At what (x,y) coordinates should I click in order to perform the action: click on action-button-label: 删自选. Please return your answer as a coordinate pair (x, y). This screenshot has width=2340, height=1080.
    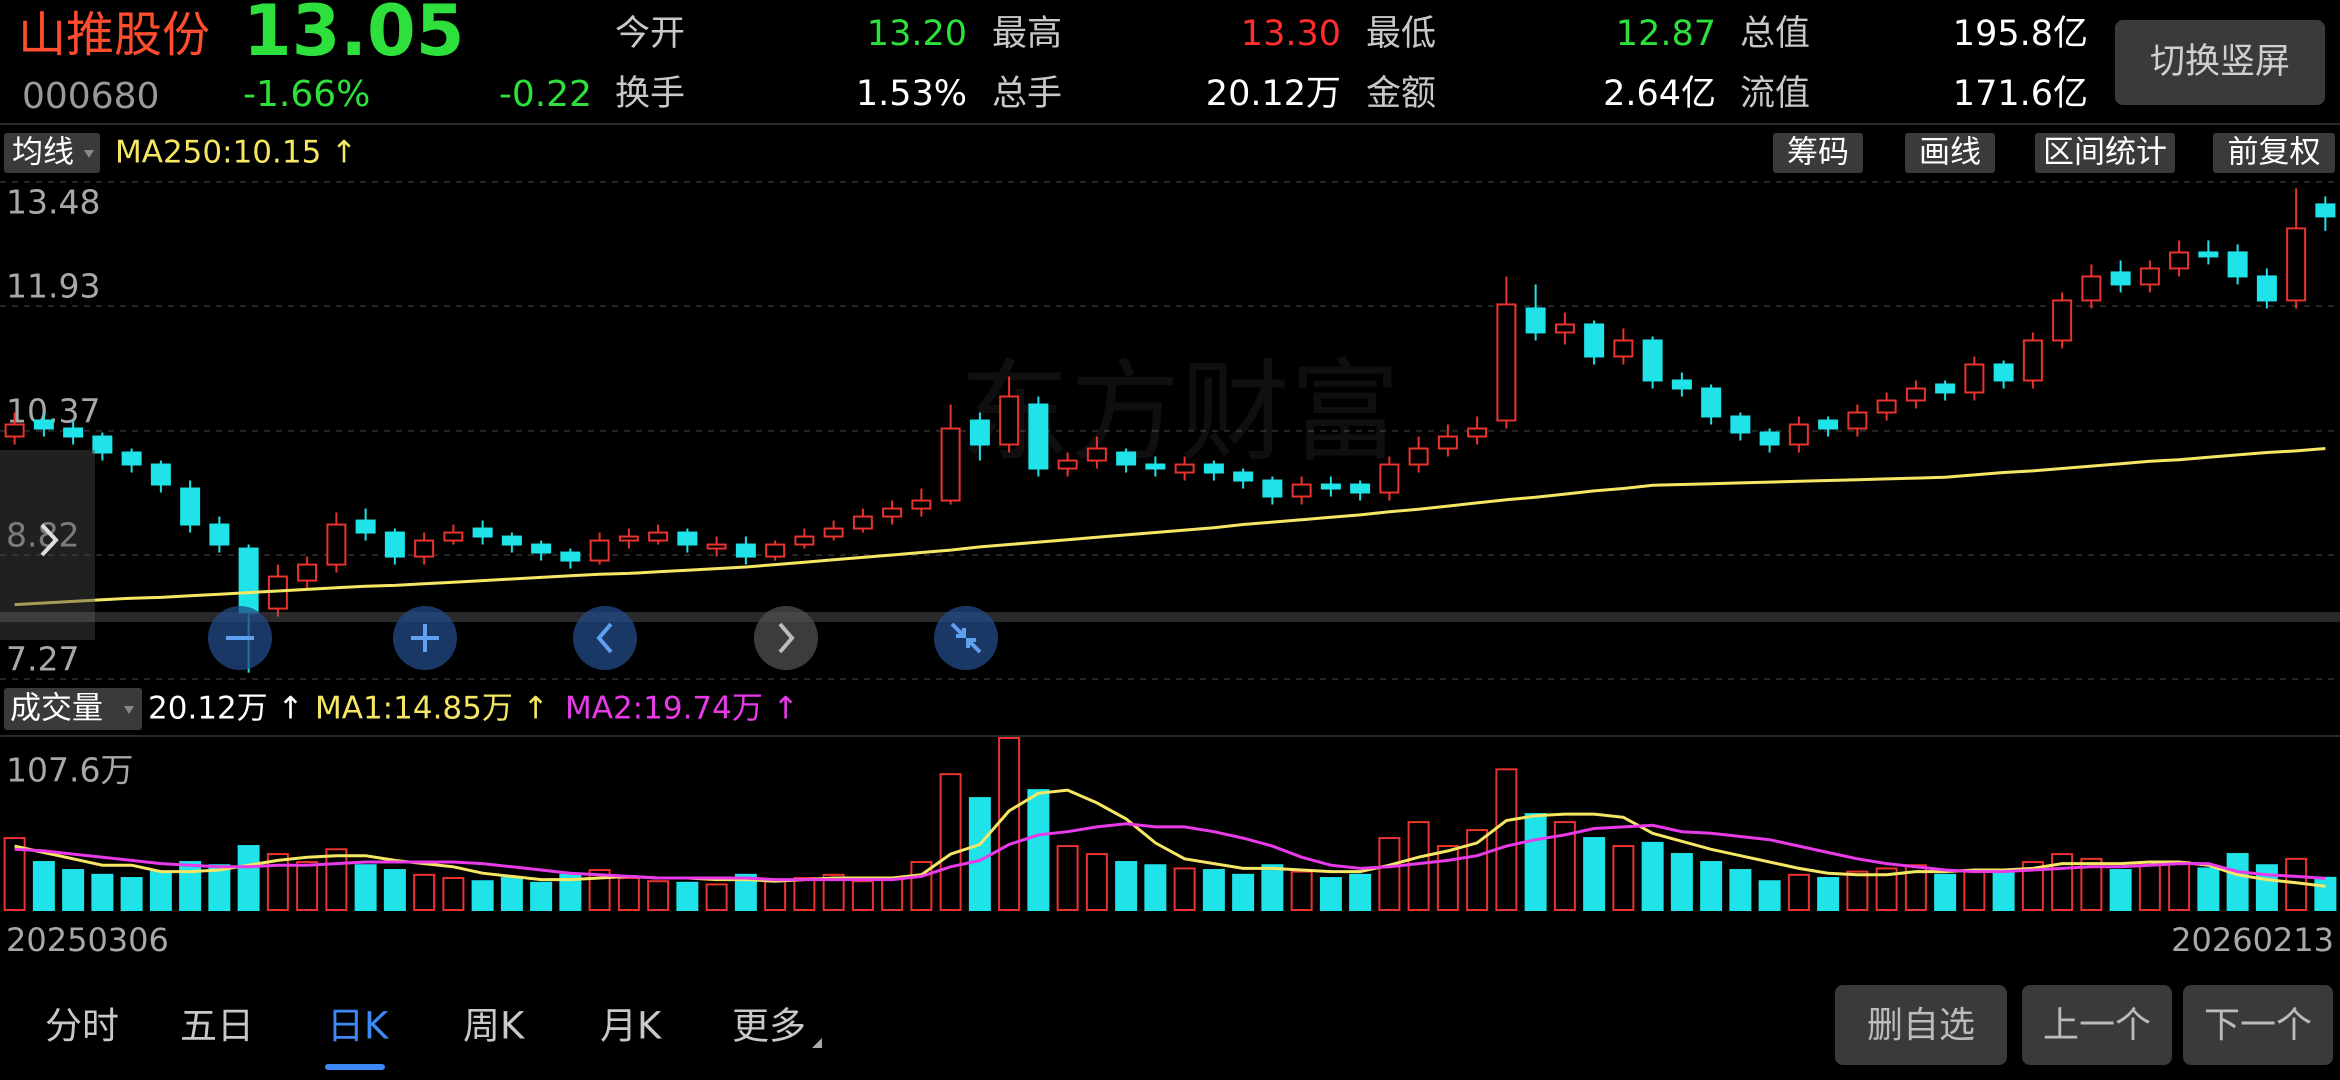
    Looking at the image, I should click on (1921, 1025).